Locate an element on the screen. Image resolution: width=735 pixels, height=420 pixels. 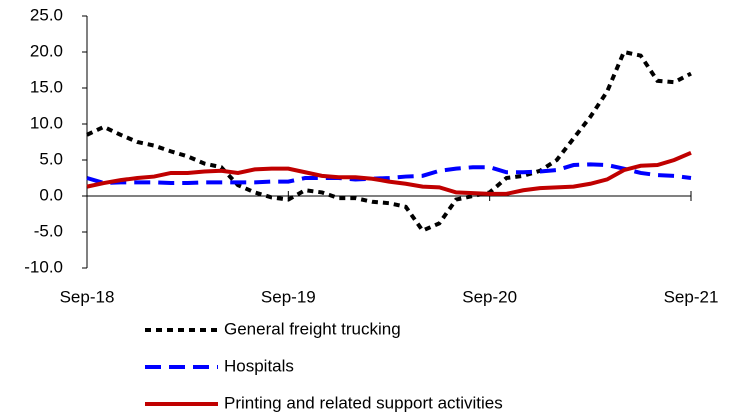
y-tick-label: 20.0 is located at coordinates (46, 50).